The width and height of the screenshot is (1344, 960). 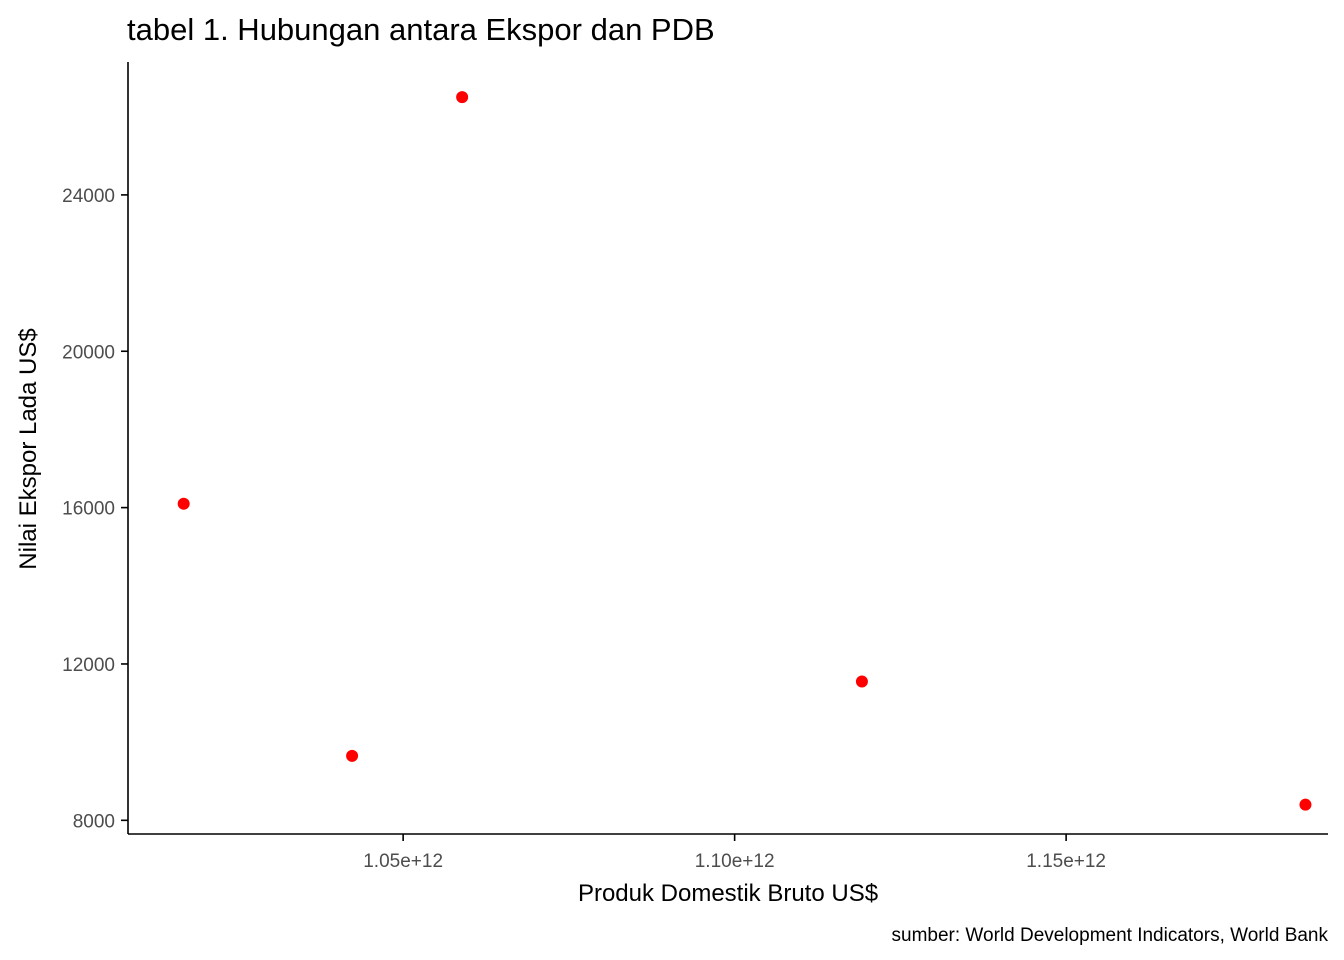 What do you see at coordinates (28, 448) in the screenshot?
I see `y-axis-title: Nilai Ekspor Lada US$` at bounding box center [28, 448].